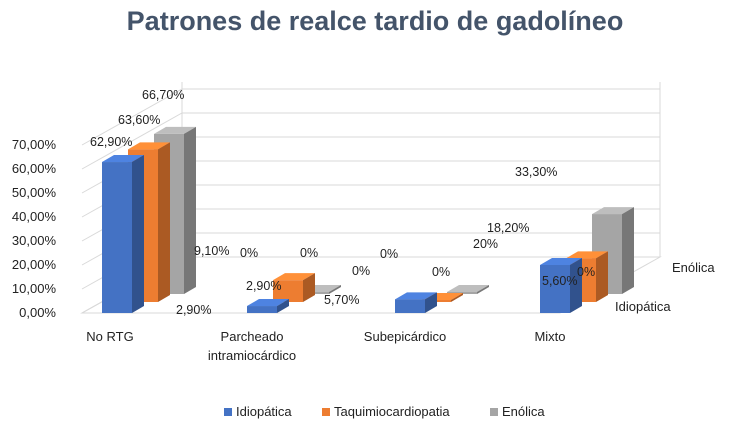 Image resolution: width=750 pixels, height=435 pixels. Describe the element at coordinates (549, 336) in the screenshot. I see `category-label: Mixto` at that location.